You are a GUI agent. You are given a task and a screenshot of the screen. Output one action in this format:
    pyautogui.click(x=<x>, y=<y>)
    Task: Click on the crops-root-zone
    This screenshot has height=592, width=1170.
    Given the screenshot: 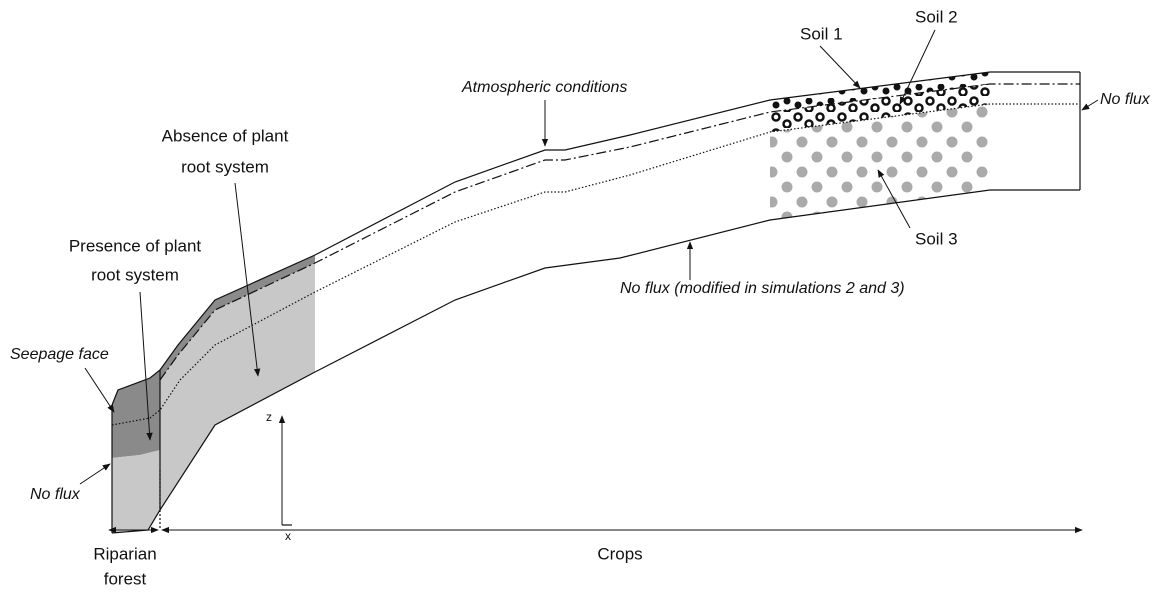 What is the action you would take?
    pyautogui.click(x=231, y=392)
    